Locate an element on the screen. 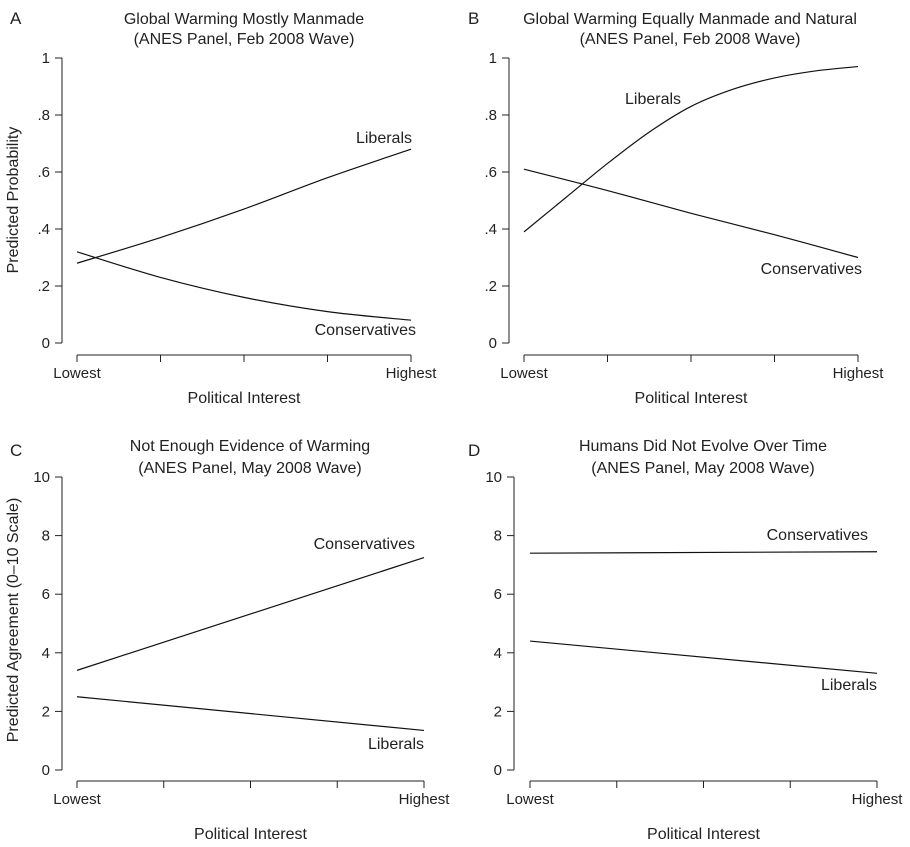 This screenshot has height=847, width=910. chart-title-line: Not Enough Evidence of Warming is located at coordinates (250, 446).